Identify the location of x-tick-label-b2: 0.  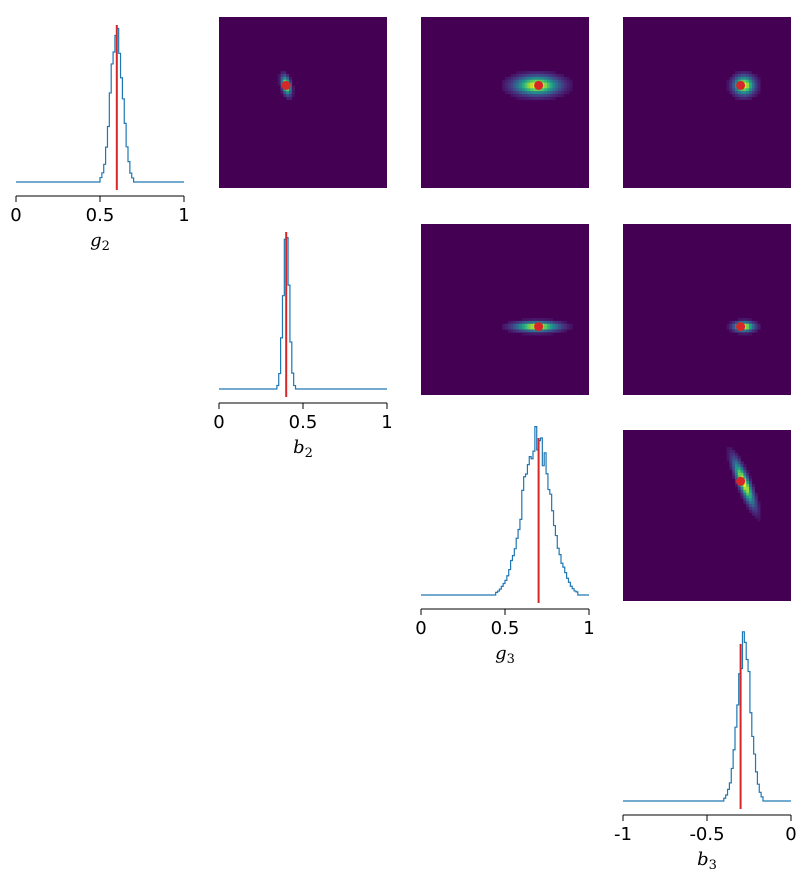
(218, 422).